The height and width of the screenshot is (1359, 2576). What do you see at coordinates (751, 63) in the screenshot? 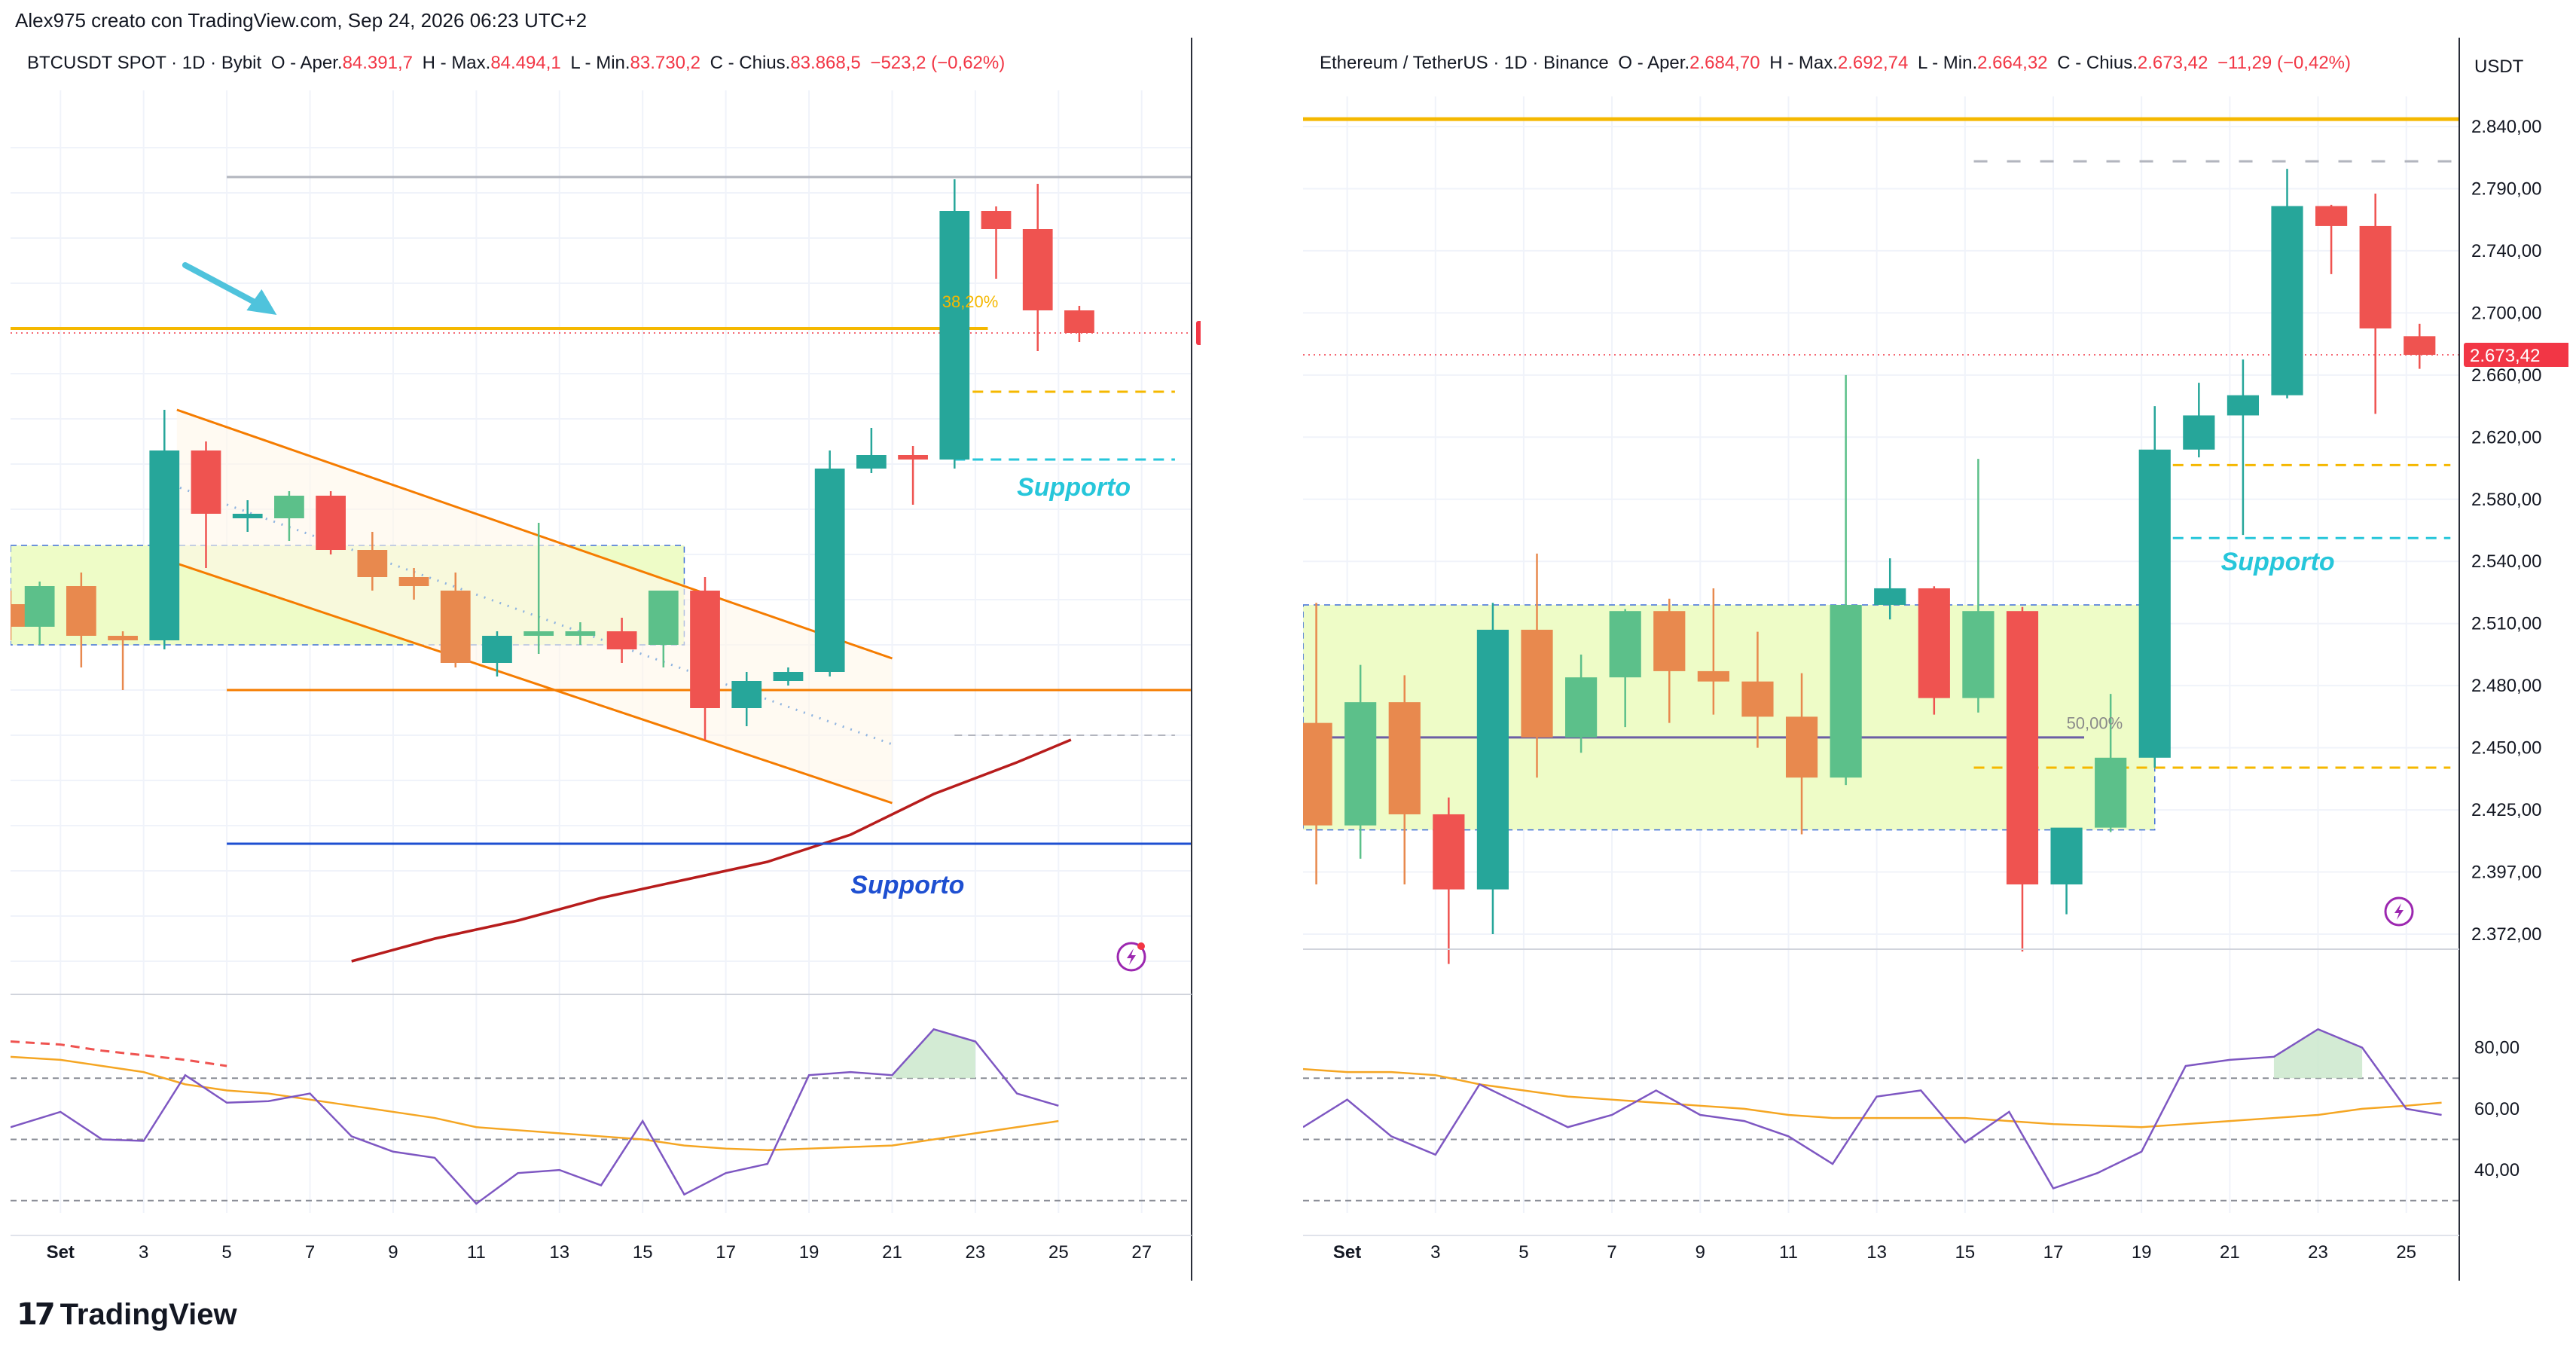
I see `btc-close-label: C - Chius.` at bounding box center [751, 63].